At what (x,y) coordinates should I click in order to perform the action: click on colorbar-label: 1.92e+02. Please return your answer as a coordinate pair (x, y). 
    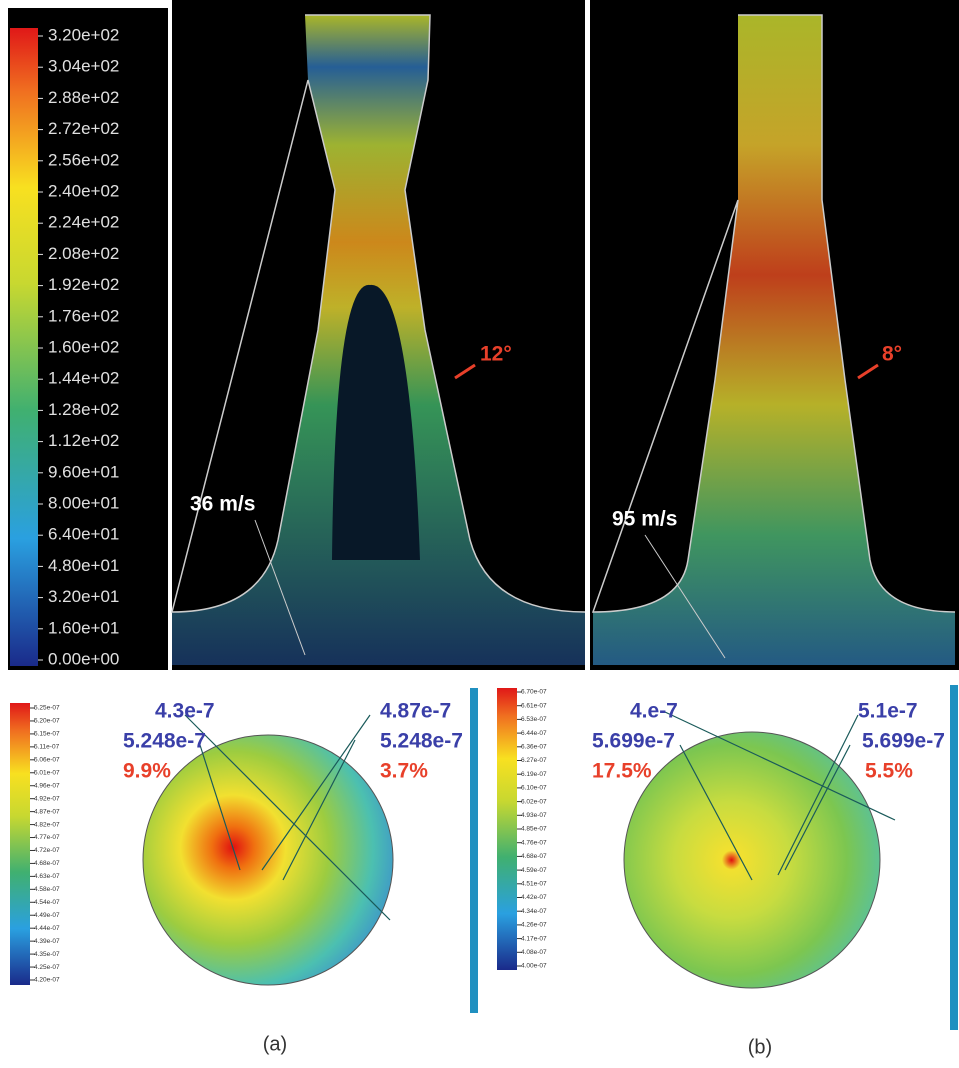
    Looking at the image, I should click on (83, 284).